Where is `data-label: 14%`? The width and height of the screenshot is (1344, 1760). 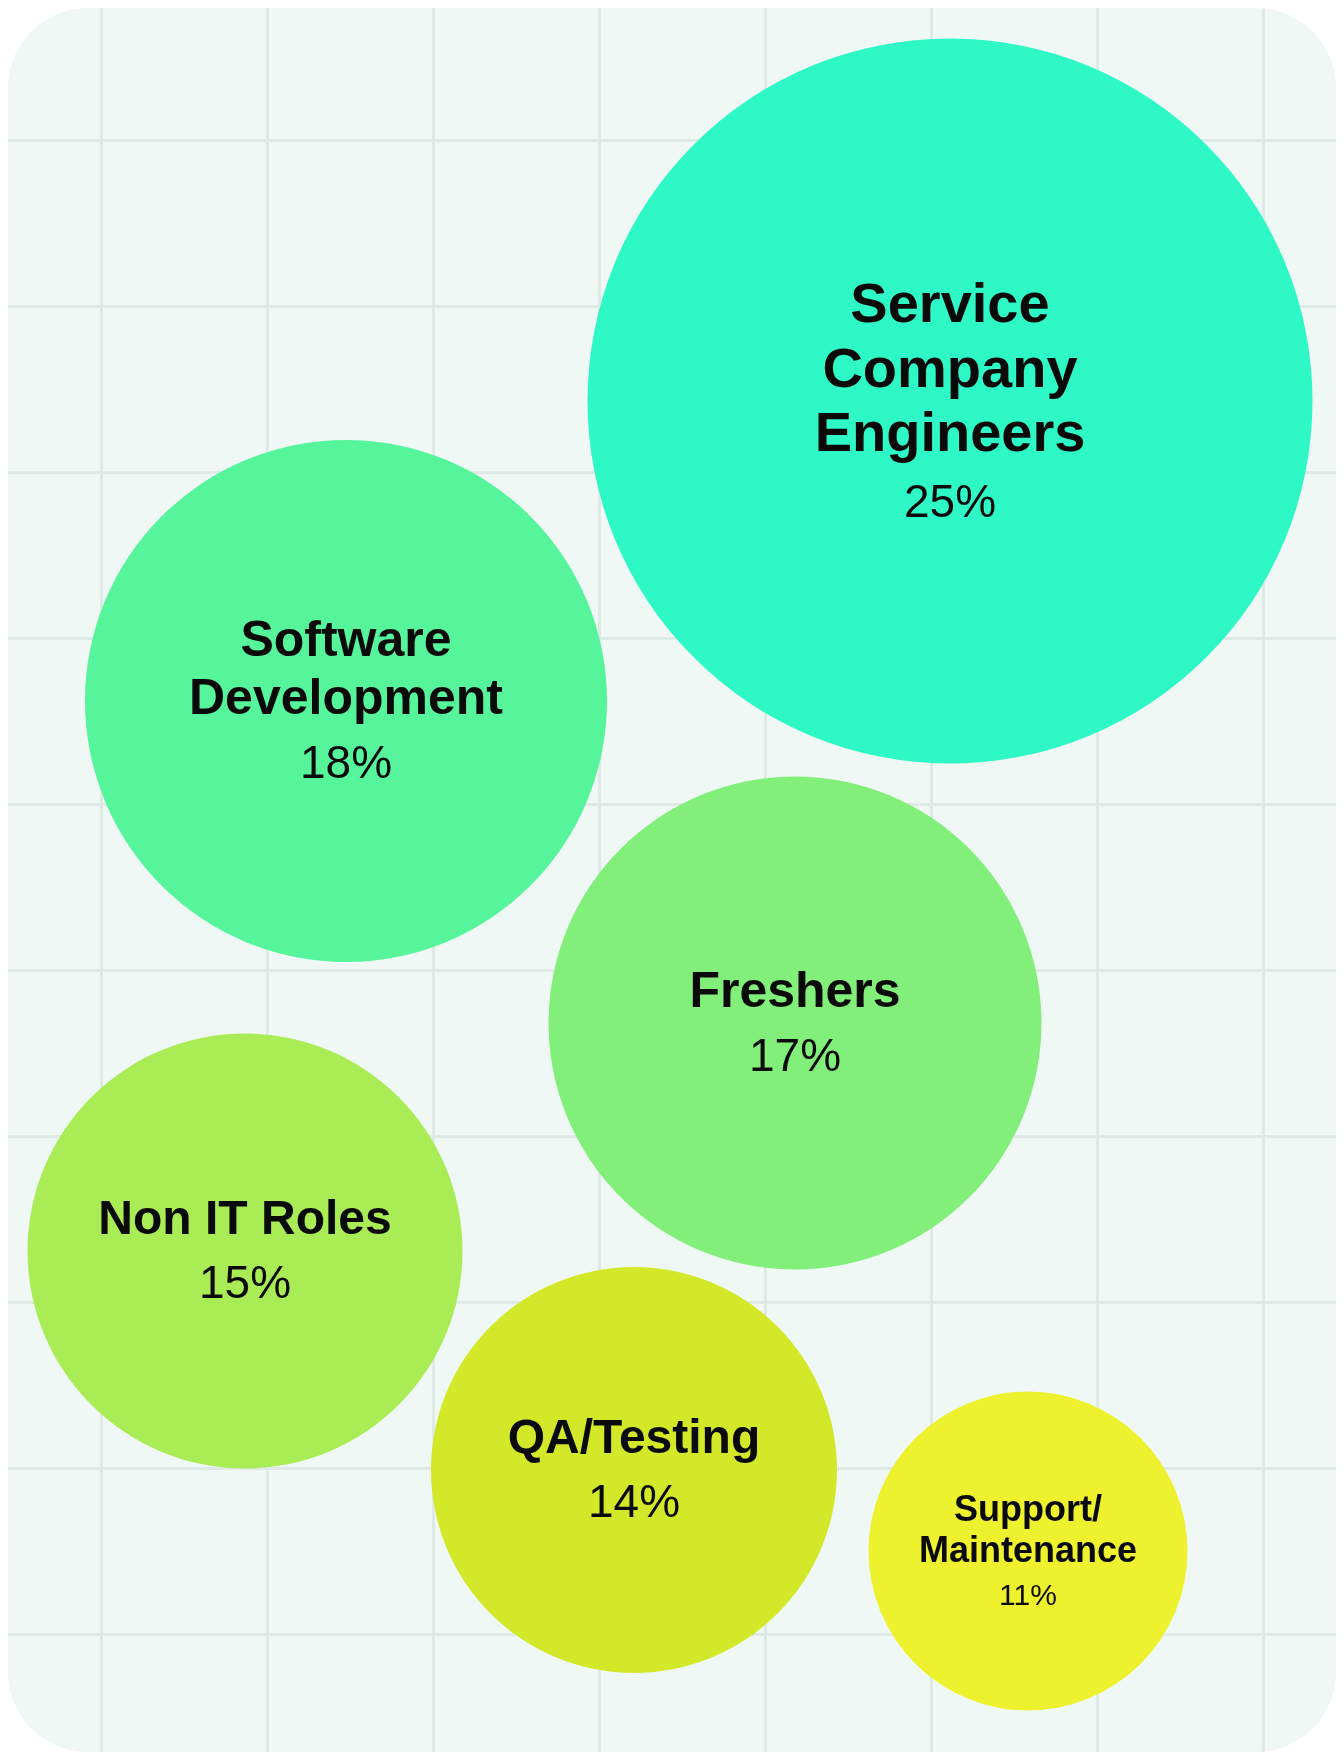
data-label: 14% is located at coordinates (634, 1501).